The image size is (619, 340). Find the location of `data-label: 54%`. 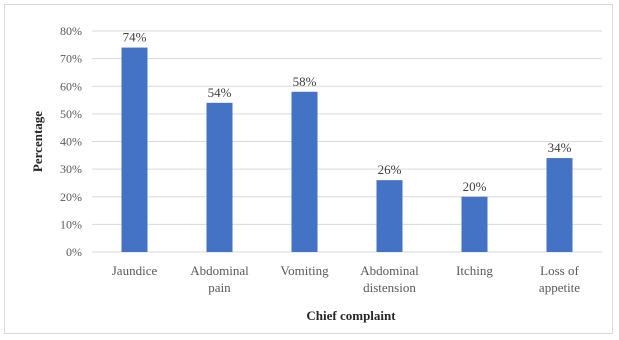

data-label: 54% is located at coordinates (220, 92).